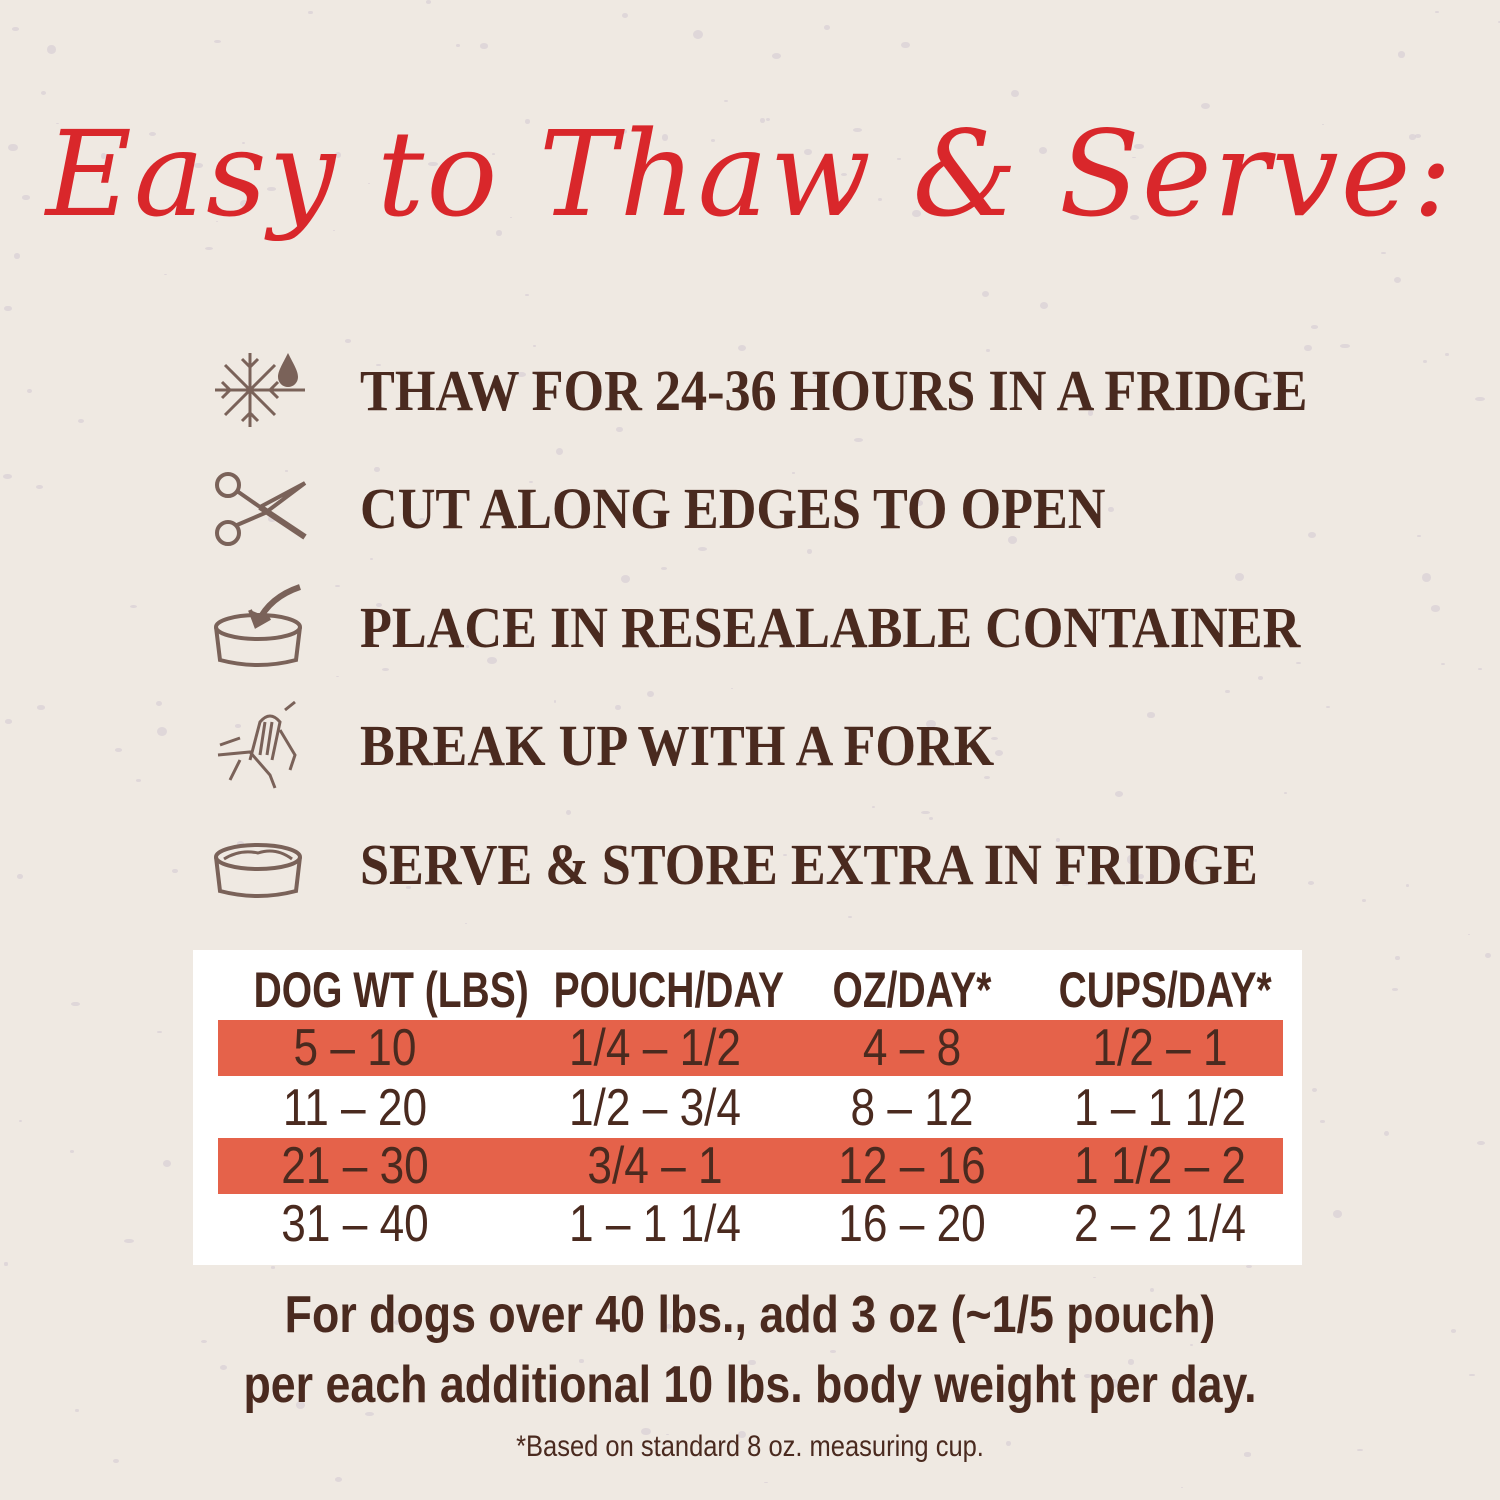 Image resolution: width=1500 pixels, height=1500 pixels. What do you see at coordinates (750, 1048) in the screenshot?
I see `table-row: 5 – 10 1/4 – 1/2 4 – 8 1/2 – 1` at bounding box center [750, 1048].